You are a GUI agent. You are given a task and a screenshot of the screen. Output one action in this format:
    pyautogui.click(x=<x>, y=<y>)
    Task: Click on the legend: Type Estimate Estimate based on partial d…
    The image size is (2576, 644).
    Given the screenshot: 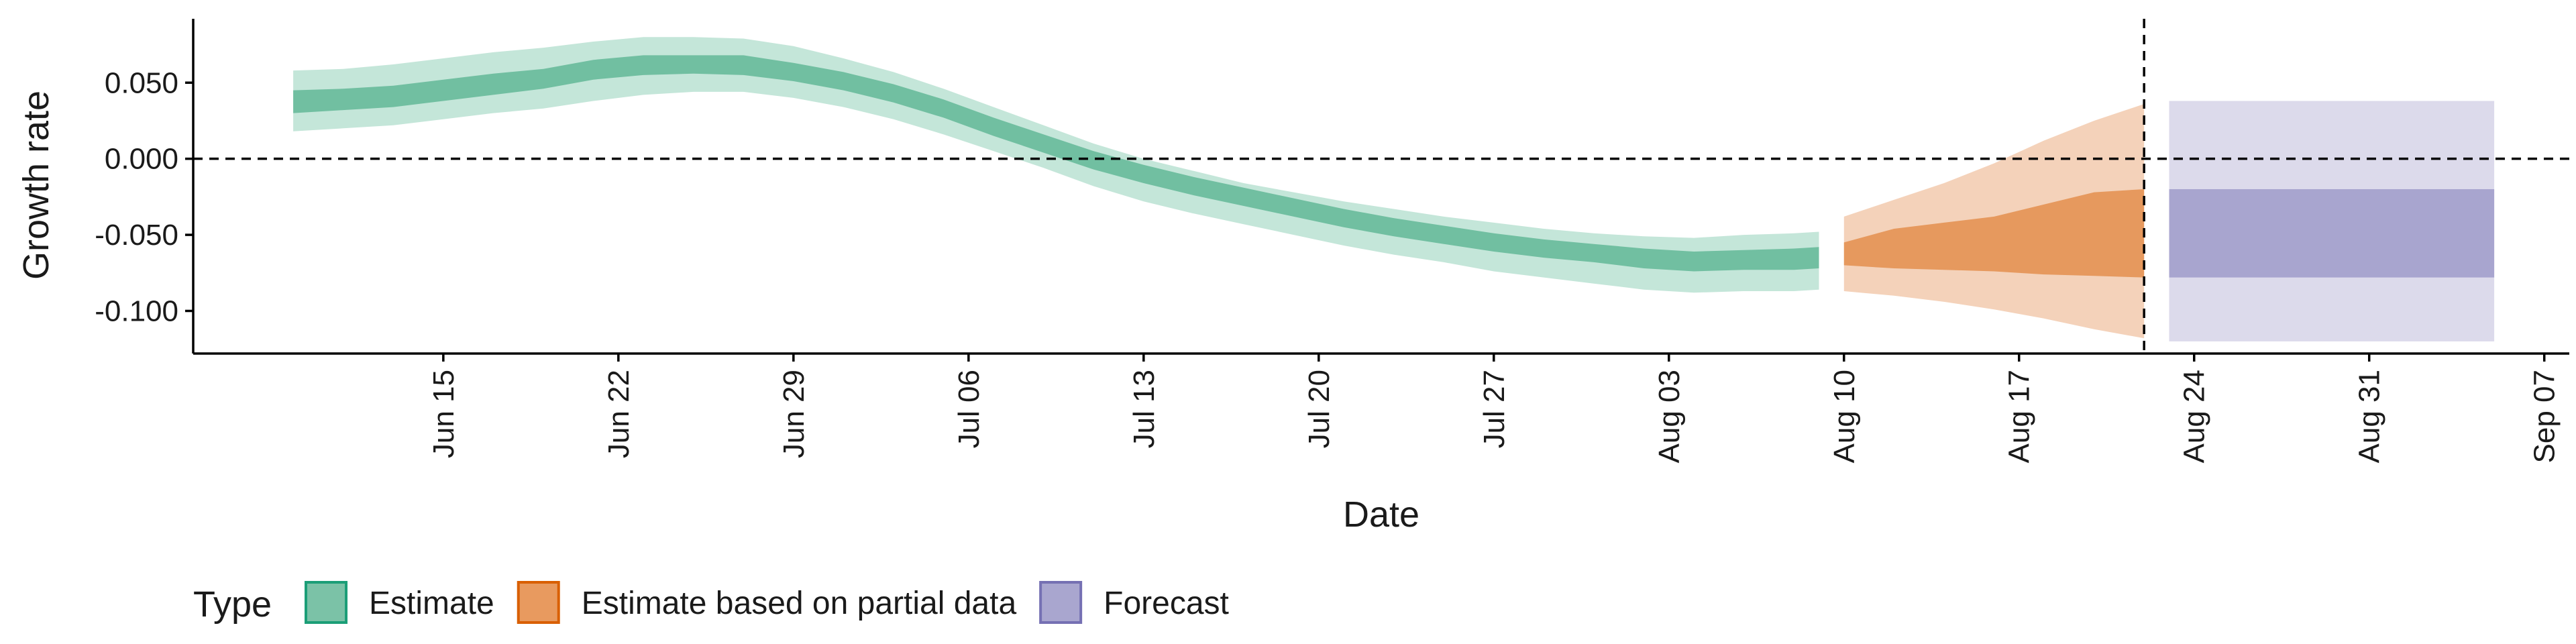 What is the action you would take?
    pyautogui.click(x=711, y=603)
    